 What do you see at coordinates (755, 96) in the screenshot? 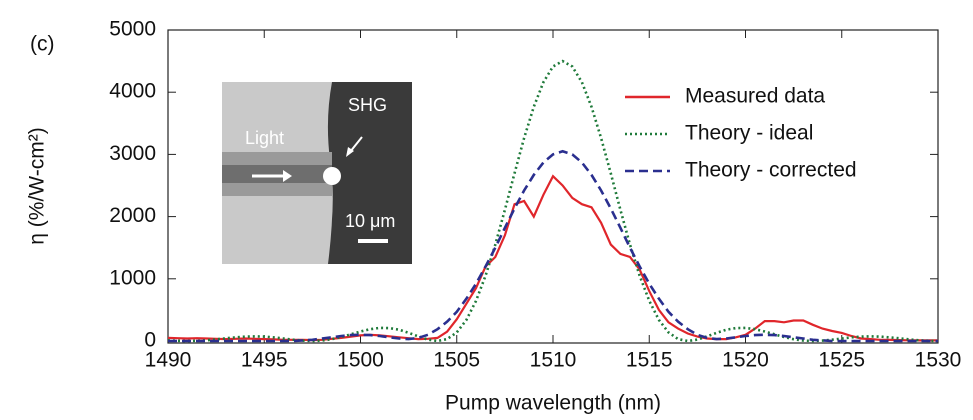
I see `legend-label: Measured data` at bounding box center [755, 96].